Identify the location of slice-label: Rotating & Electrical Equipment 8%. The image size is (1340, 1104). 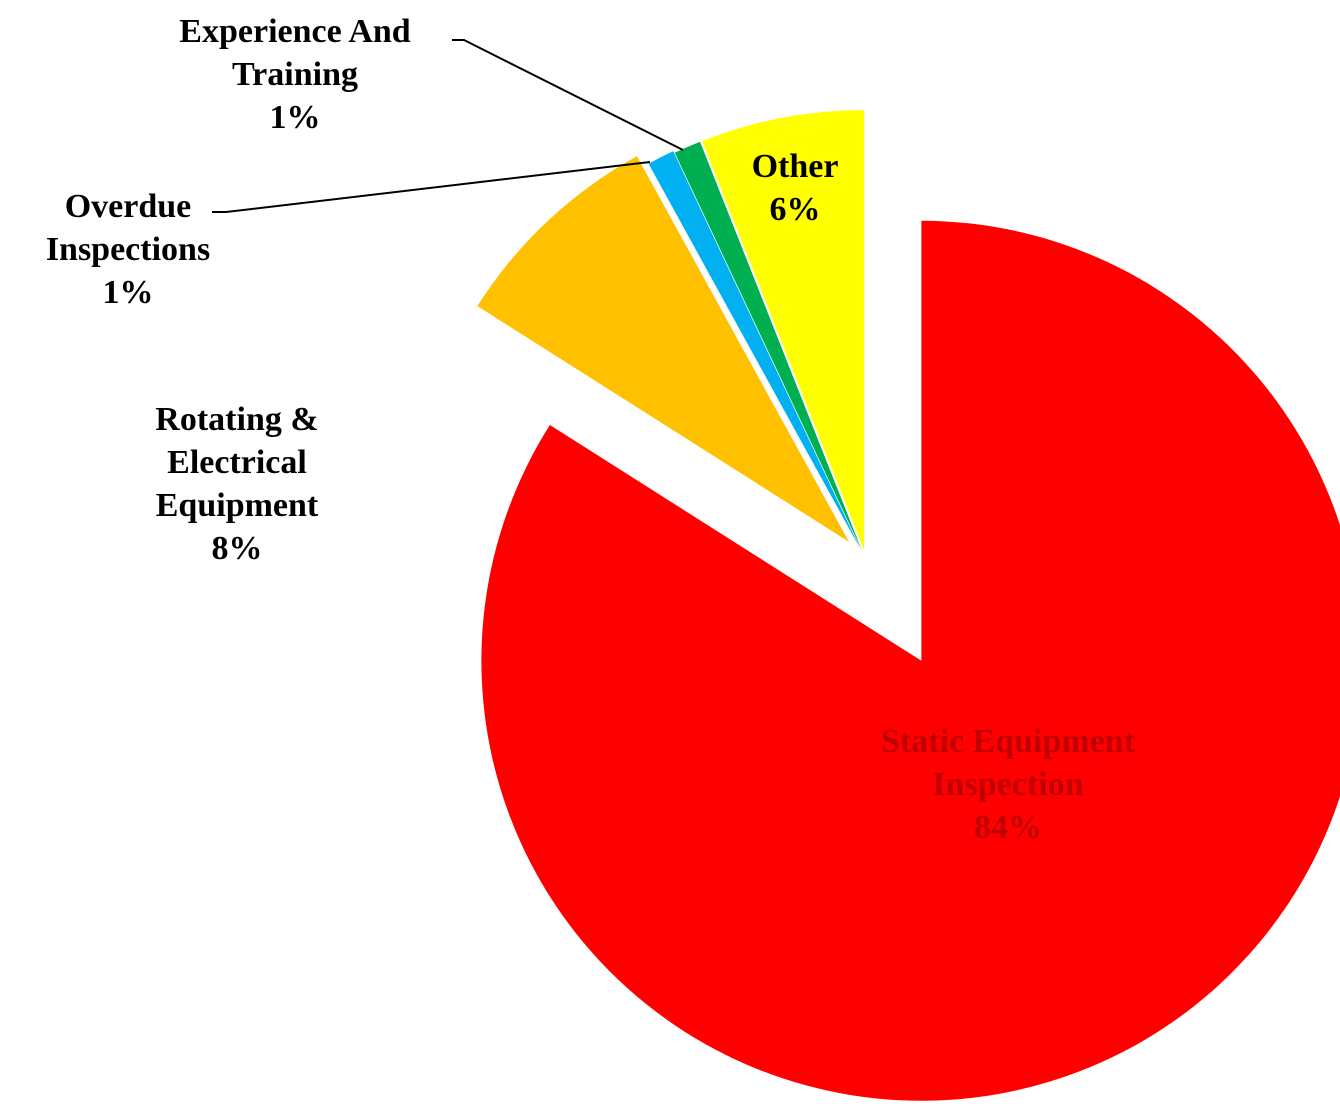
(237, 484).